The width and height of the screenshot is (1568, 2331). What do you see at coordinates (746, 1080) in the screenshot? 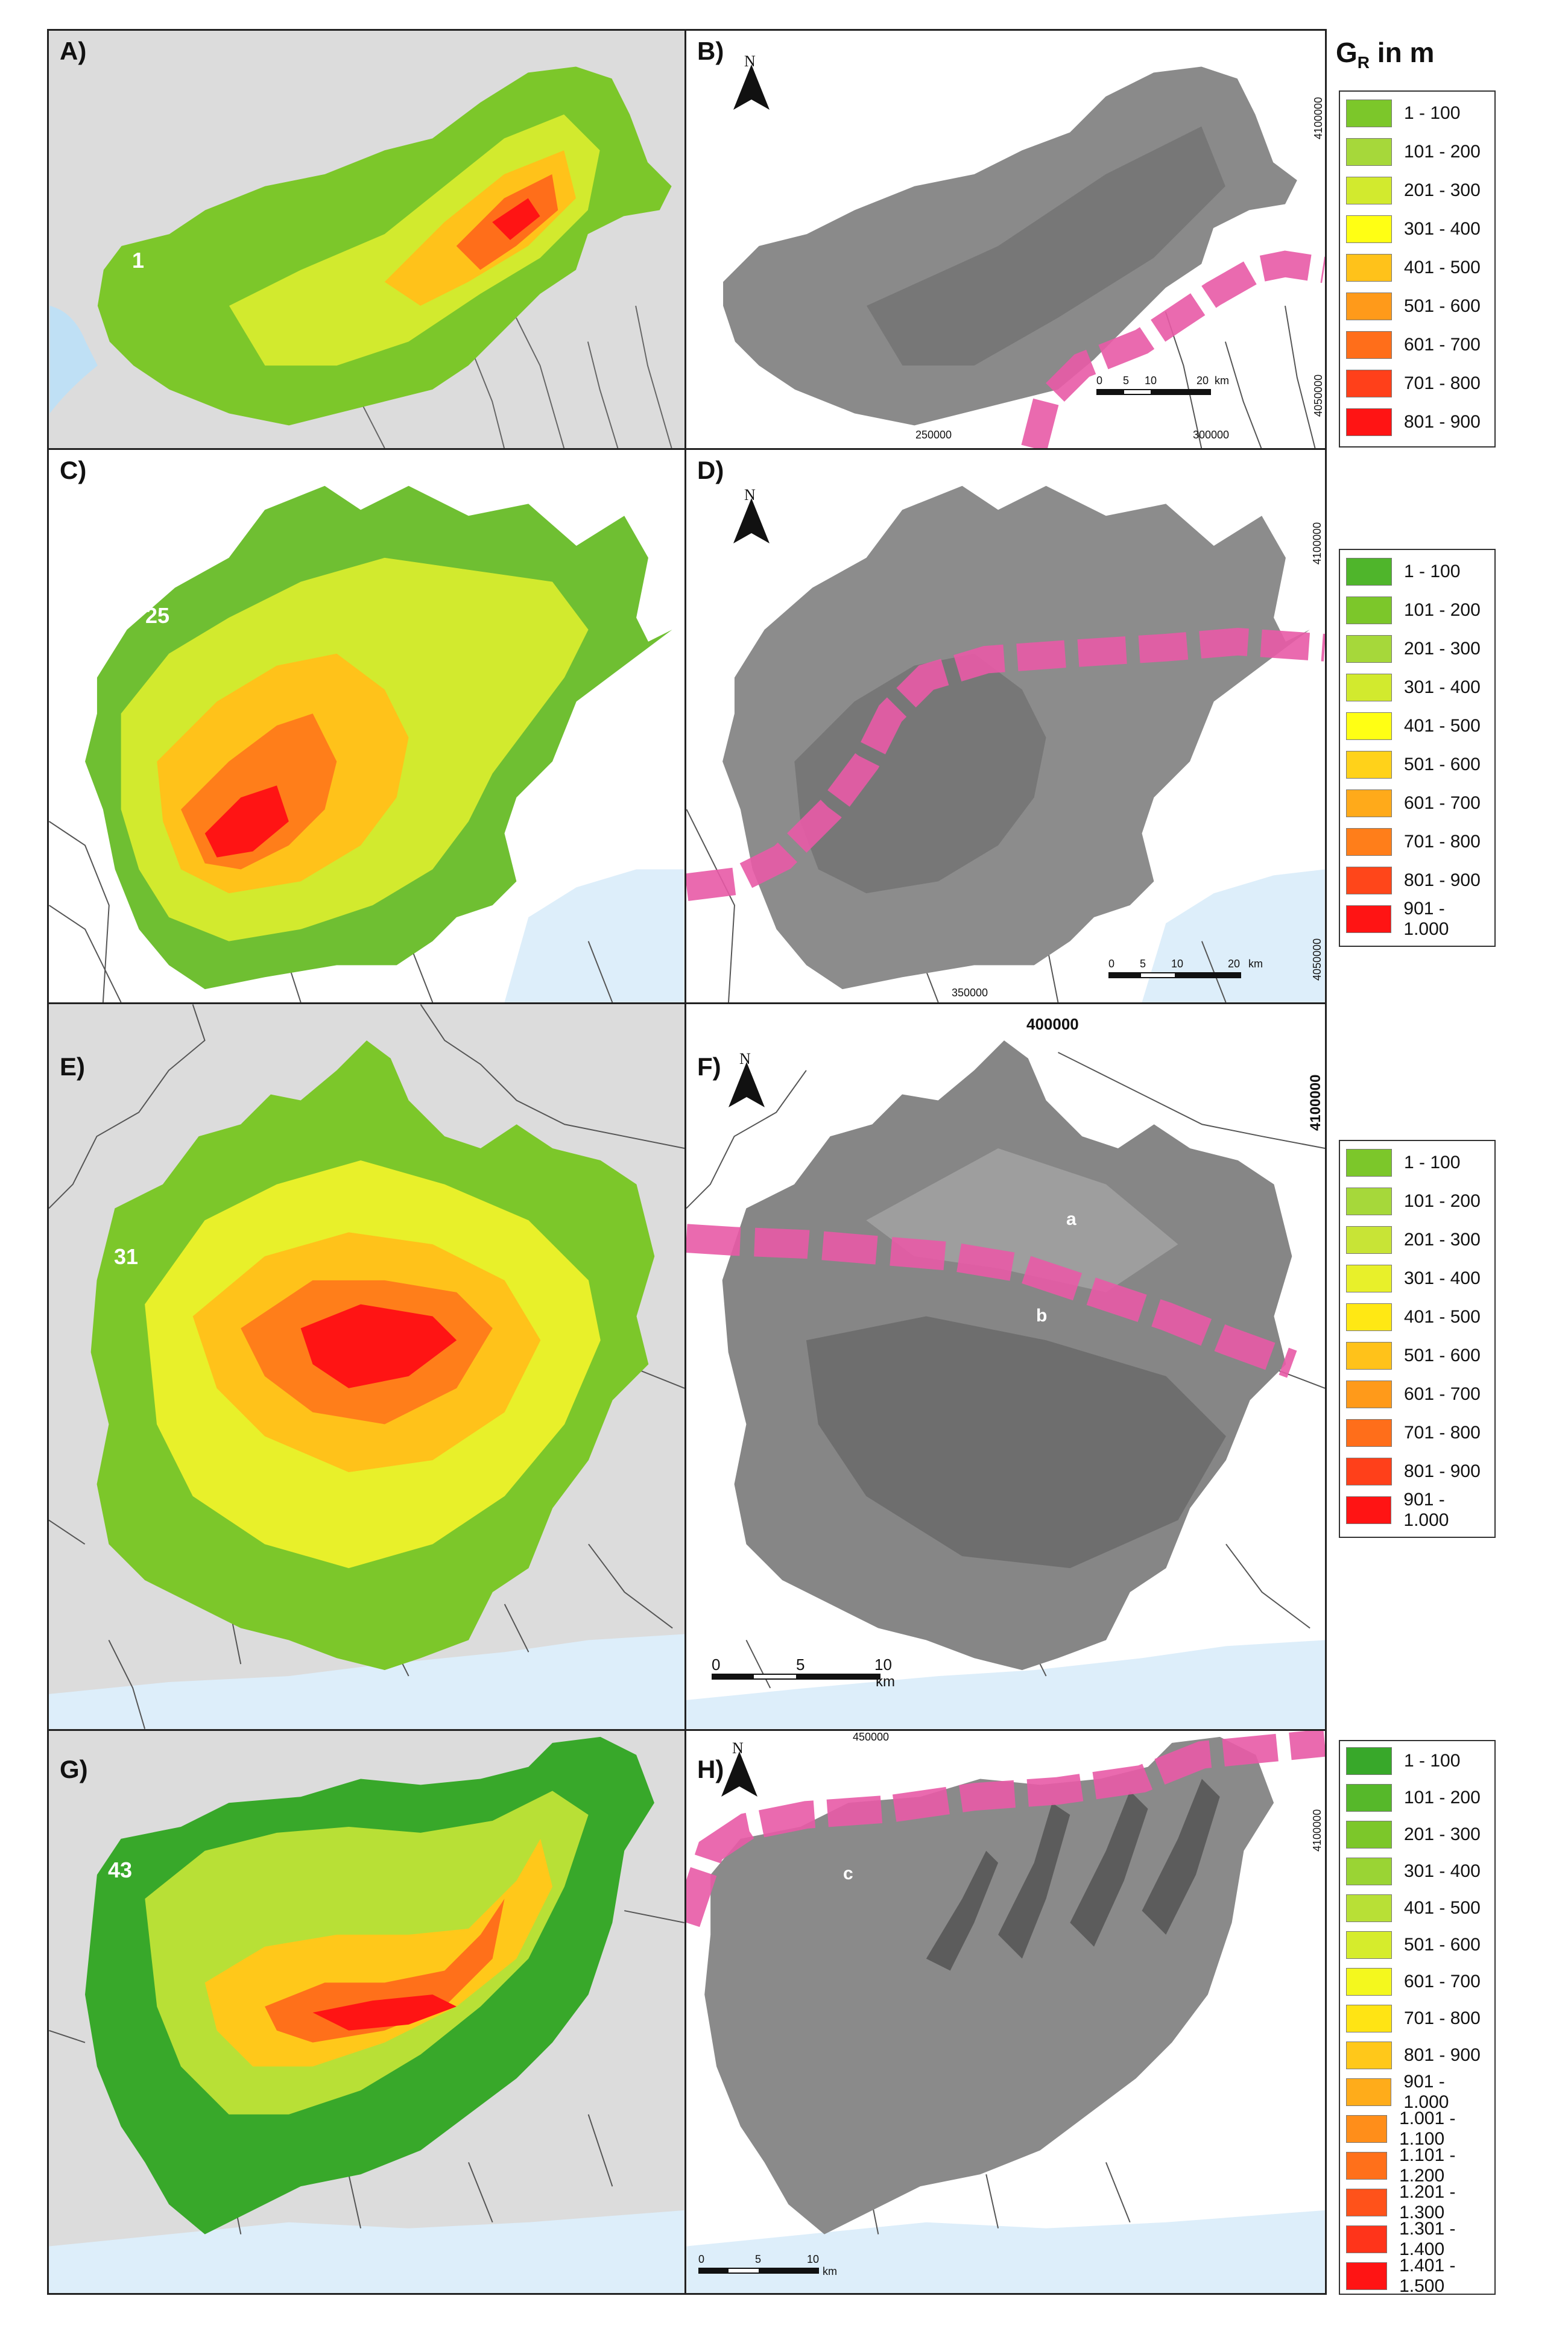
I see `north-arrow-f: N` at bounding box center [746, 1080].